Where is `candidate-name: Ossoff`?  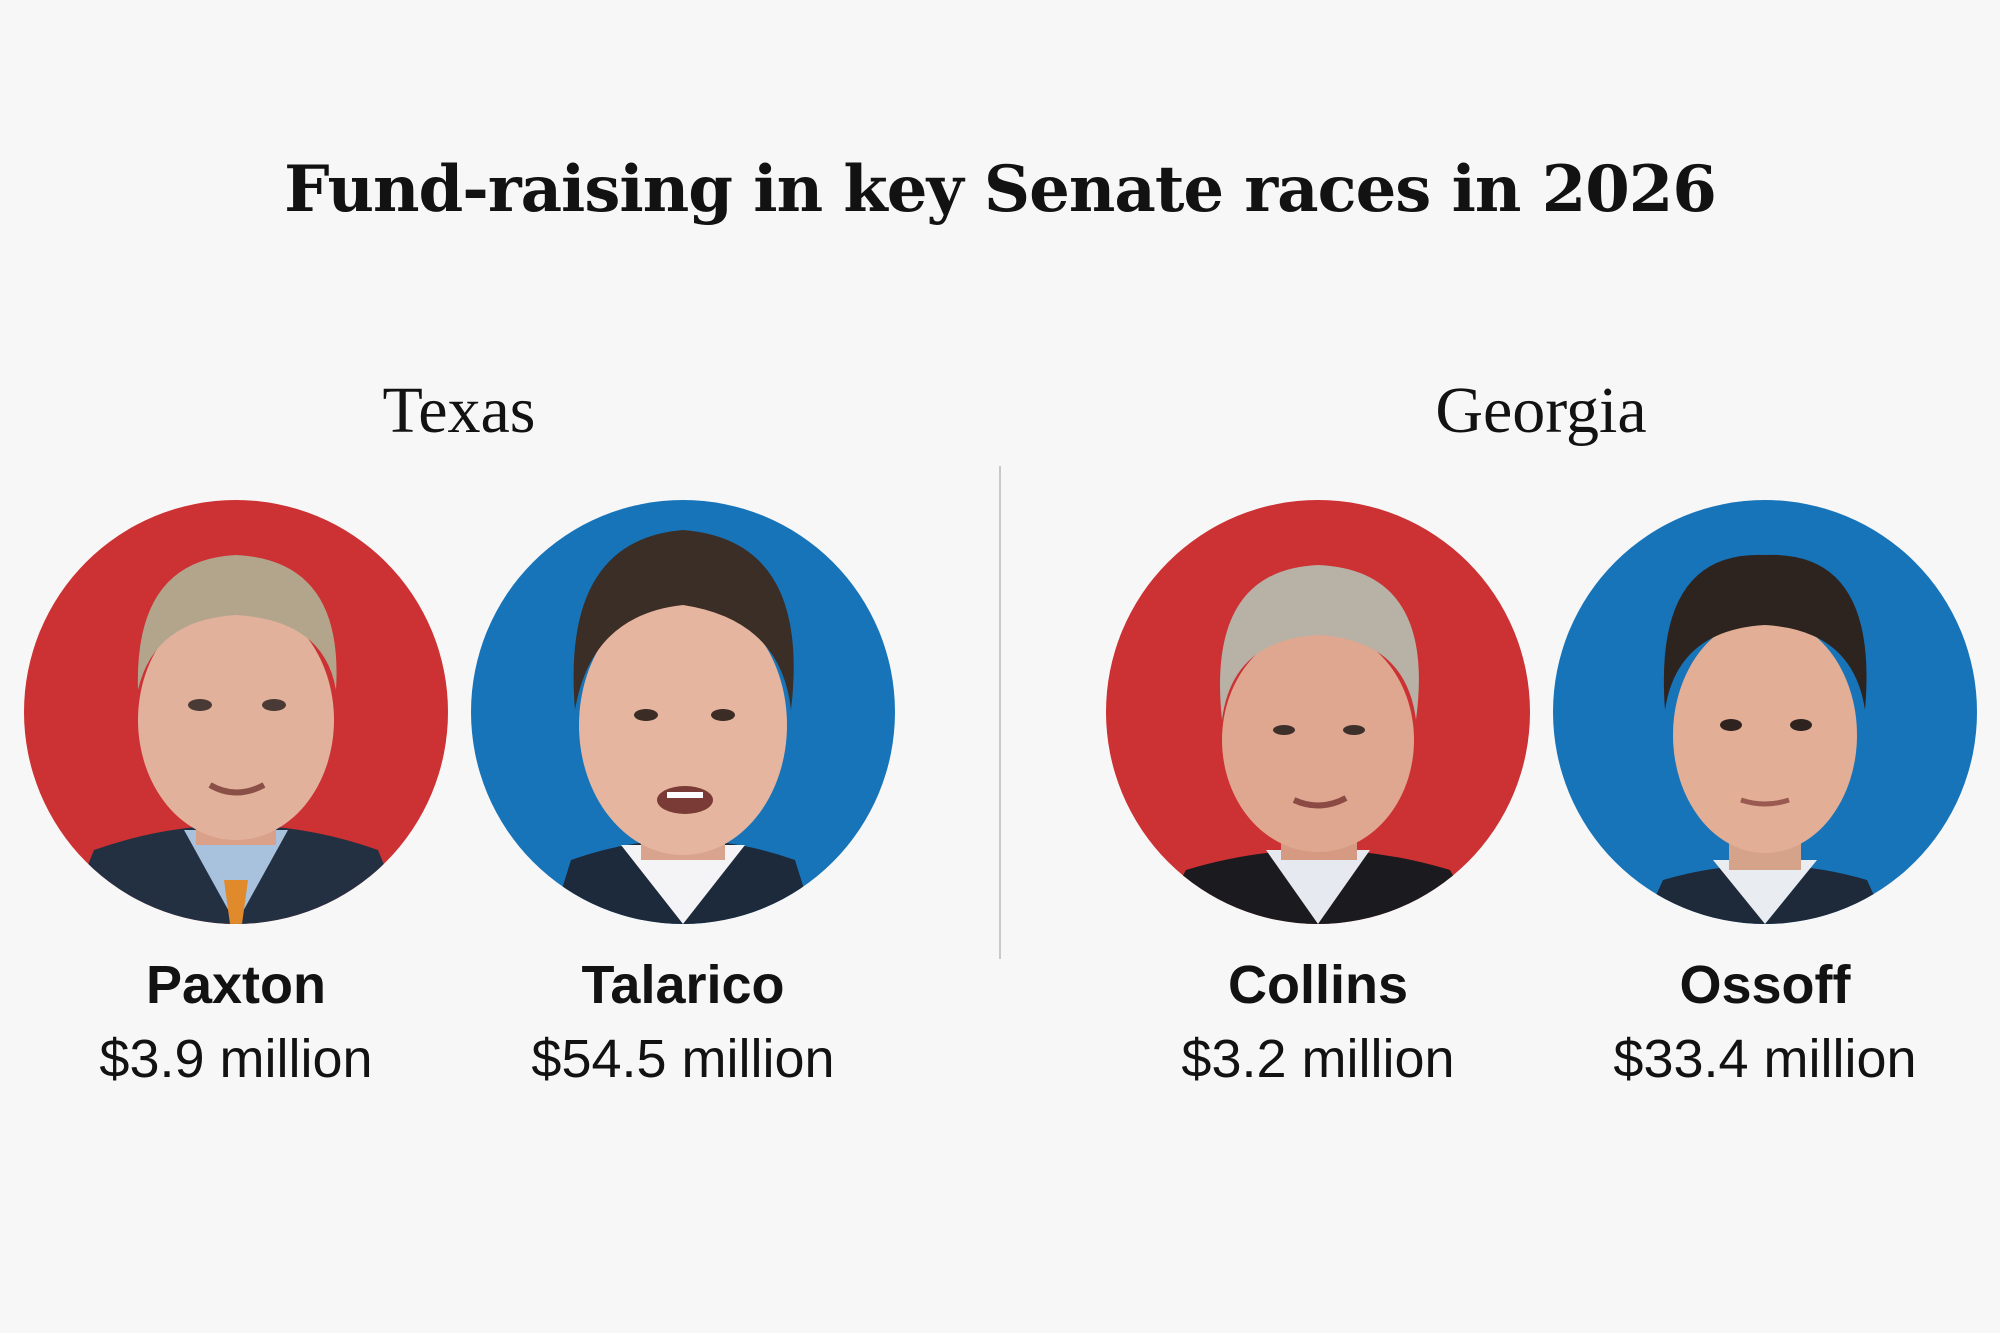
candidate-name: Ossoff is located at coordinates (1765, 985).